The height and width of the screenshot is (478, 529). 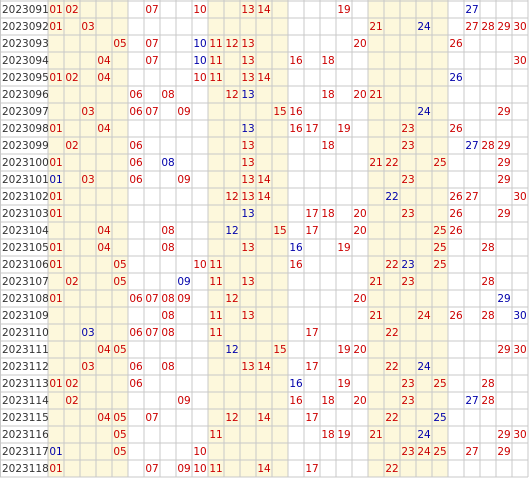 What do you see at coordinates (183, 299) in the screenshot?
I see `number: 09` at bounding box center [183, 299].